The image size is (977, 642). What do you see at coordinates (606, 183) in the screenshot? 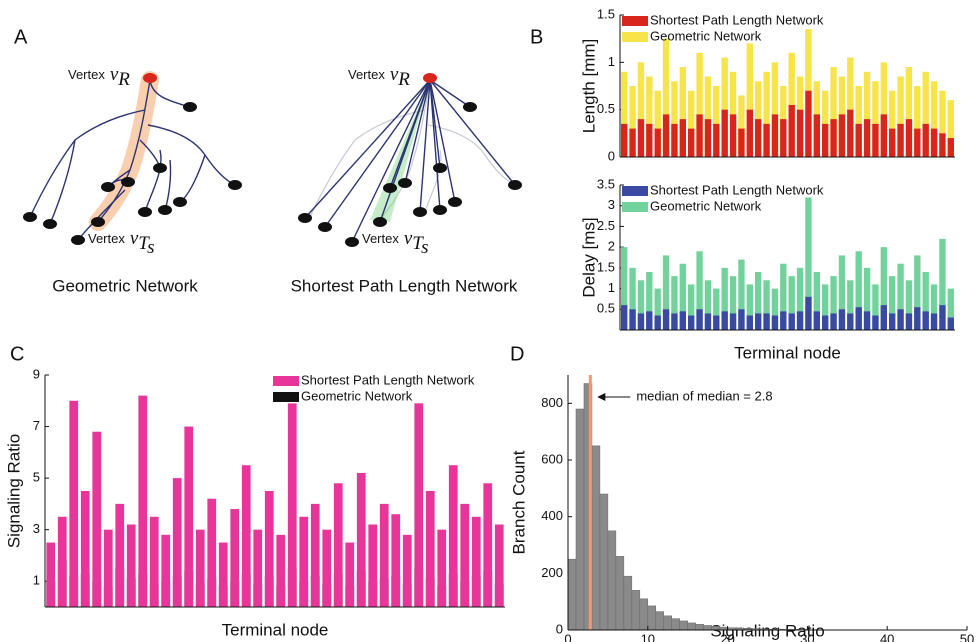
I see `y-tick-label: 3.5` at bounding box center [606, 183].